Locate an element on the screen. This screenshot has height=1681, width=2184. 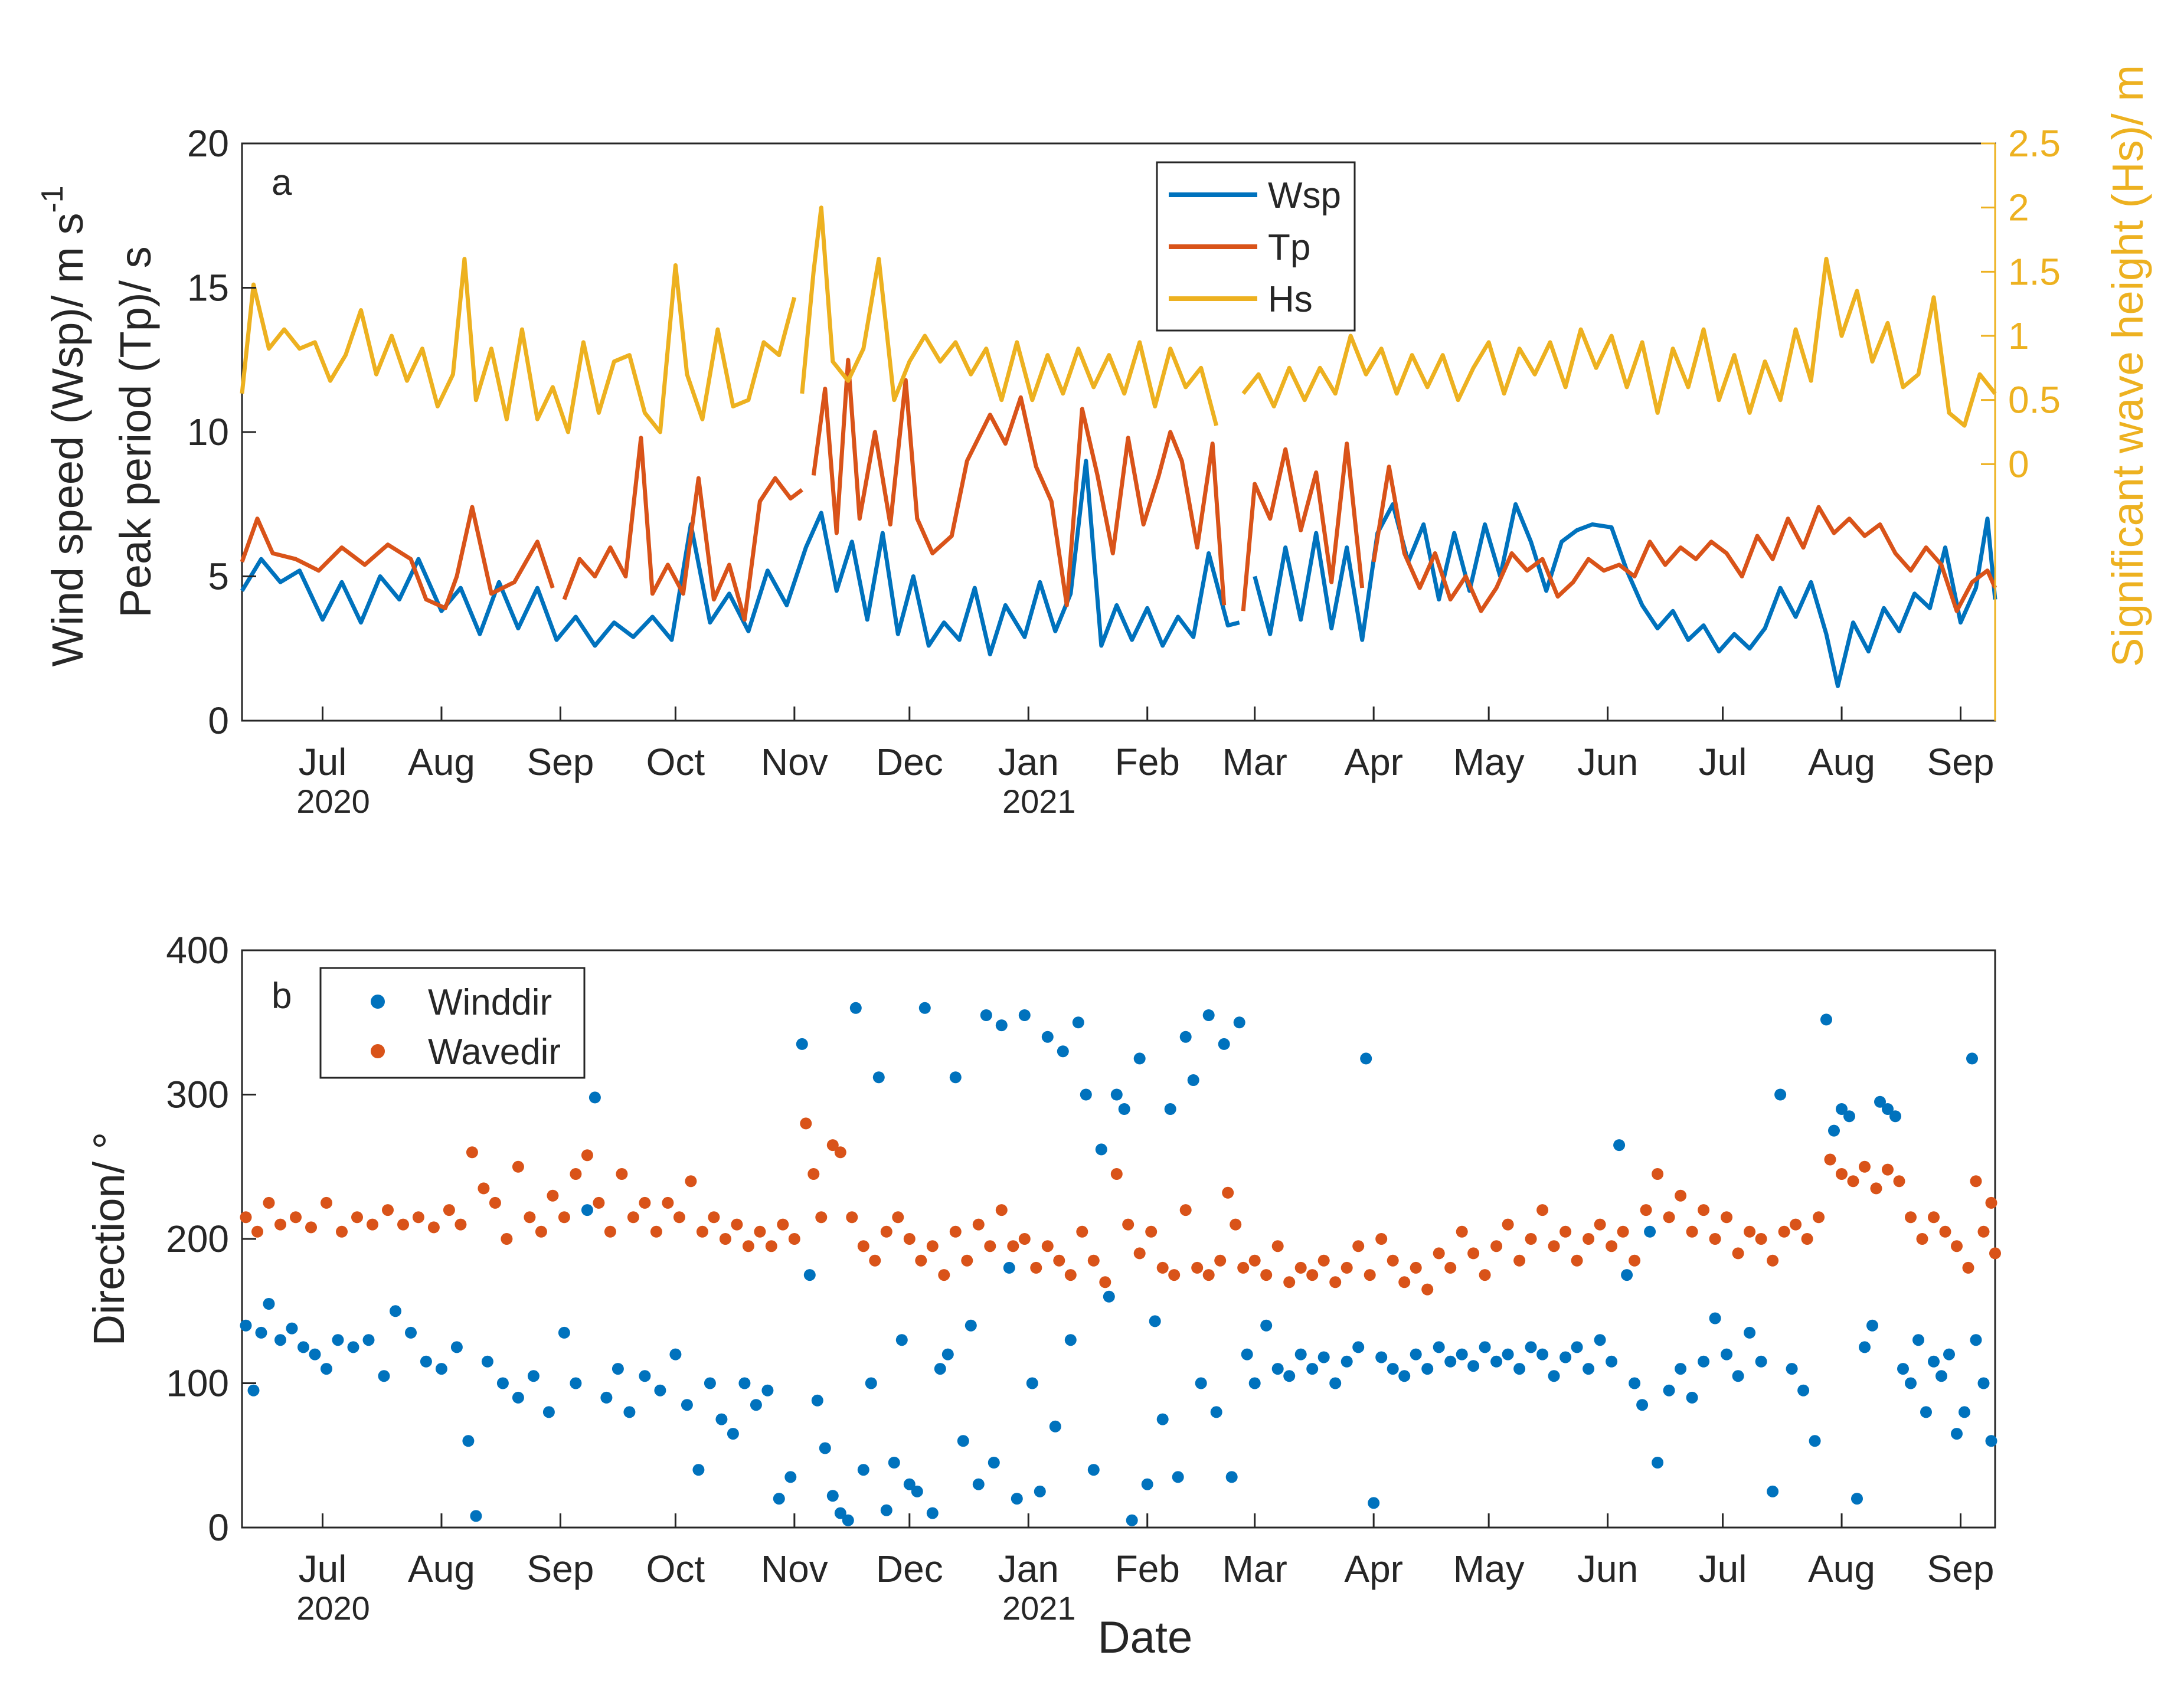
x-tick-label: Apr is located at coordinates (1373, 762).